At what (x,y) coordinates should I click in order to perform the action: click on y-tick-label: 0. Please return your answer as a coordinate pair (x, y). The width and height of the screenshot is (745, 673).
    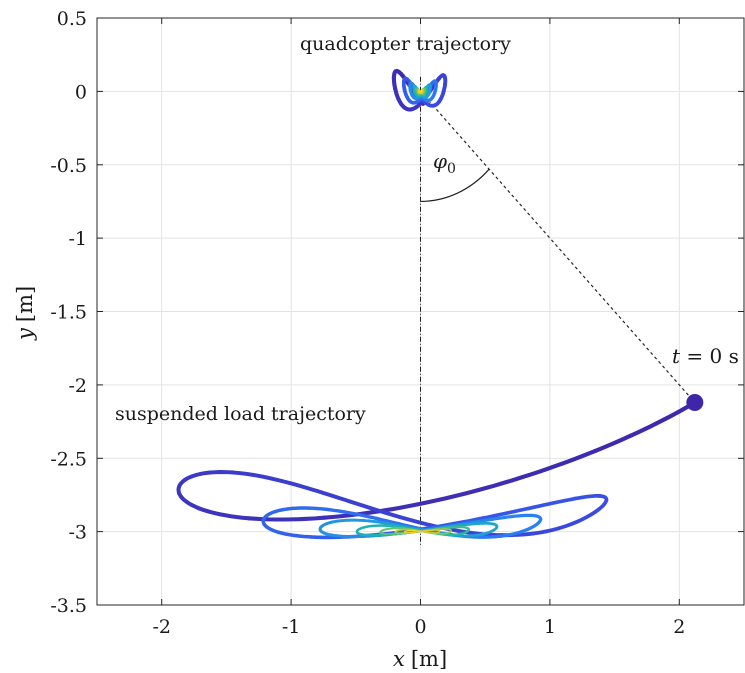
    Looking at the image, I should click on (81, 92).